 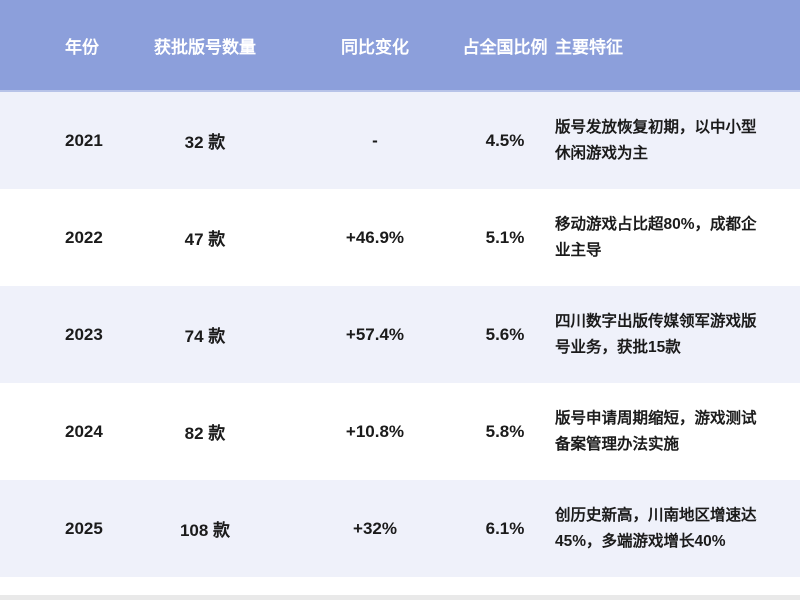 I want to click on bottom-edge-strip, so click(x=400, y=597).